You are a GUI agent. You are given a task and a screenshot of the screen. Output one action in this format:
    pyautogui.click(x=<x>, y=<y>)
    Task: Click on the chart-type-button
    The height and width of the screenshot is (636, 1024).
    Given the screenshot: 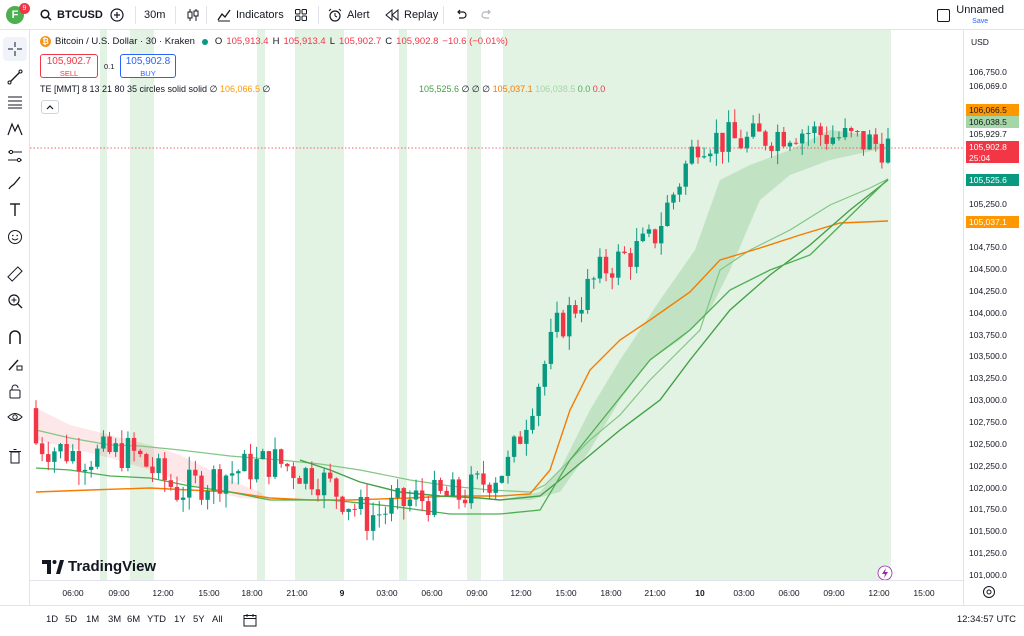 What is the action you would take?
    pyautogui.click(x=193, y=15)
    